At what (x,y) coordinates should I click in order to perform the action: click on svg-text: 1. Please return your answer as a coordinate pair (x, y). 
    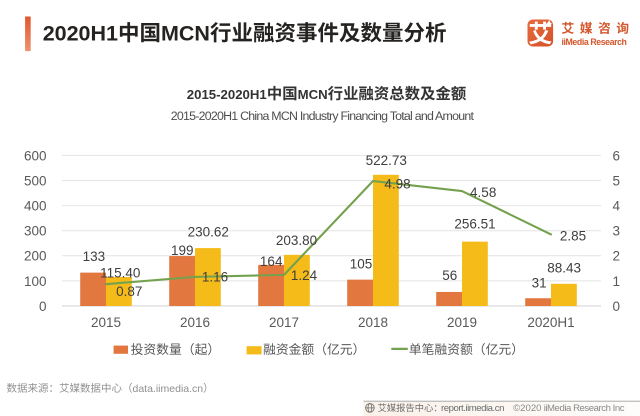
    Looking at the image, I should click on (617, 281).